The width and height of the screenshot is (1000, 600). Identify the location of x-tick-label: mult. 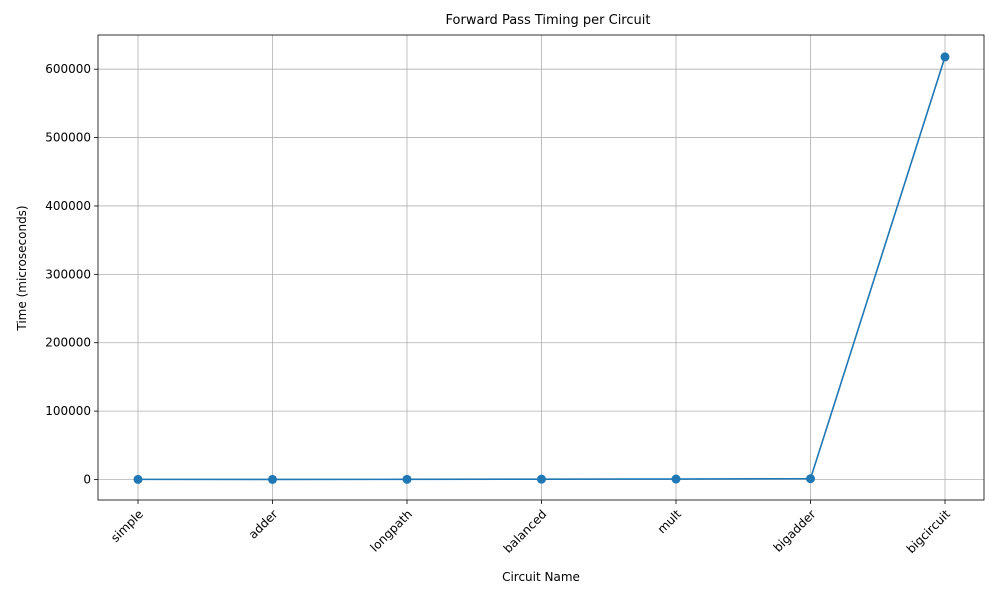
(669, 521).